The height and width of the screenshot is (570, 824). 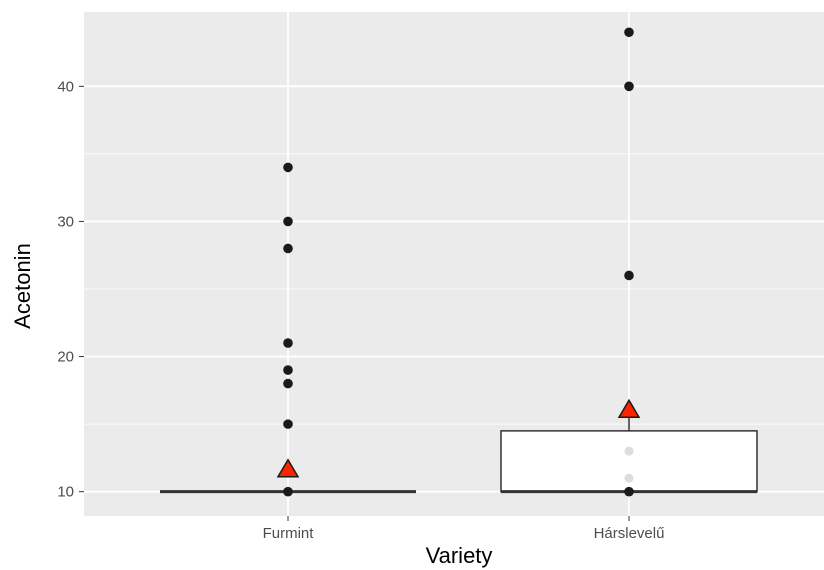 I want to click on x-tick-labels: Furmint Hárslevelű, so click(x=464, y=529).